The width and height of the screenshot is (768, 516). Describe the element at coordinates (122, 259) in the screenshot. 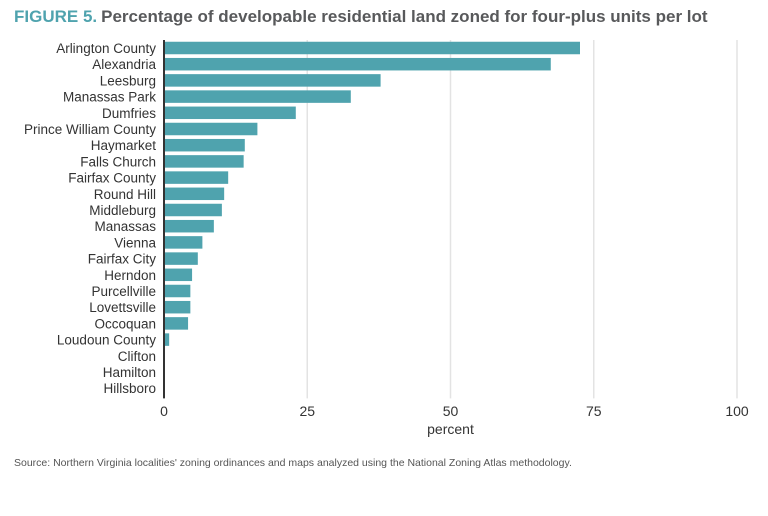

I see `category-label: Fairfax City` at that location.